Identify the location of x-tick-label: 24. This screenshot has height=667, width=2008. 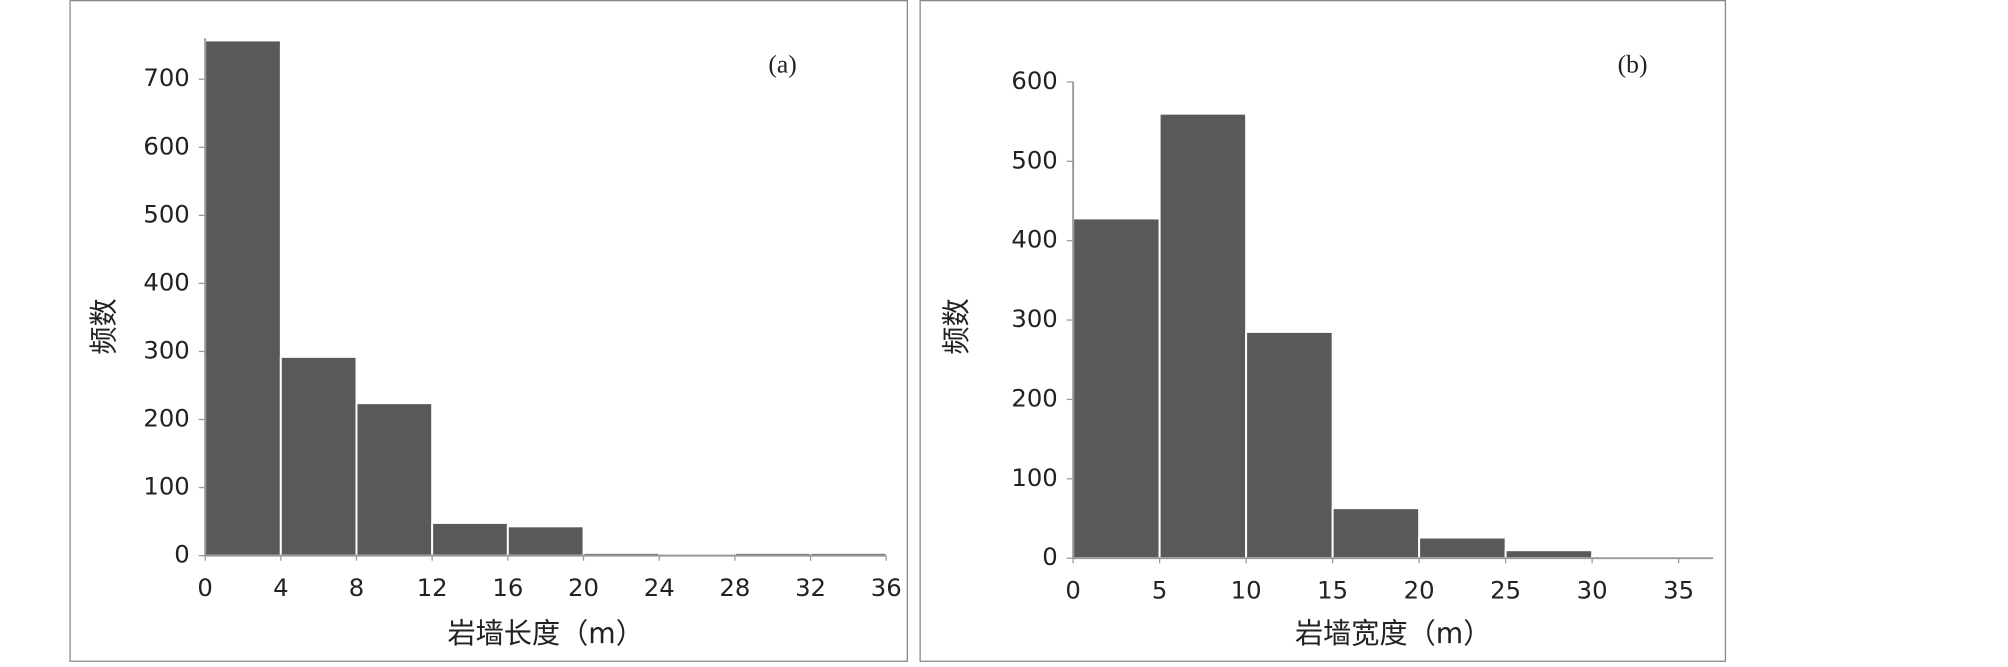
(659, 587).